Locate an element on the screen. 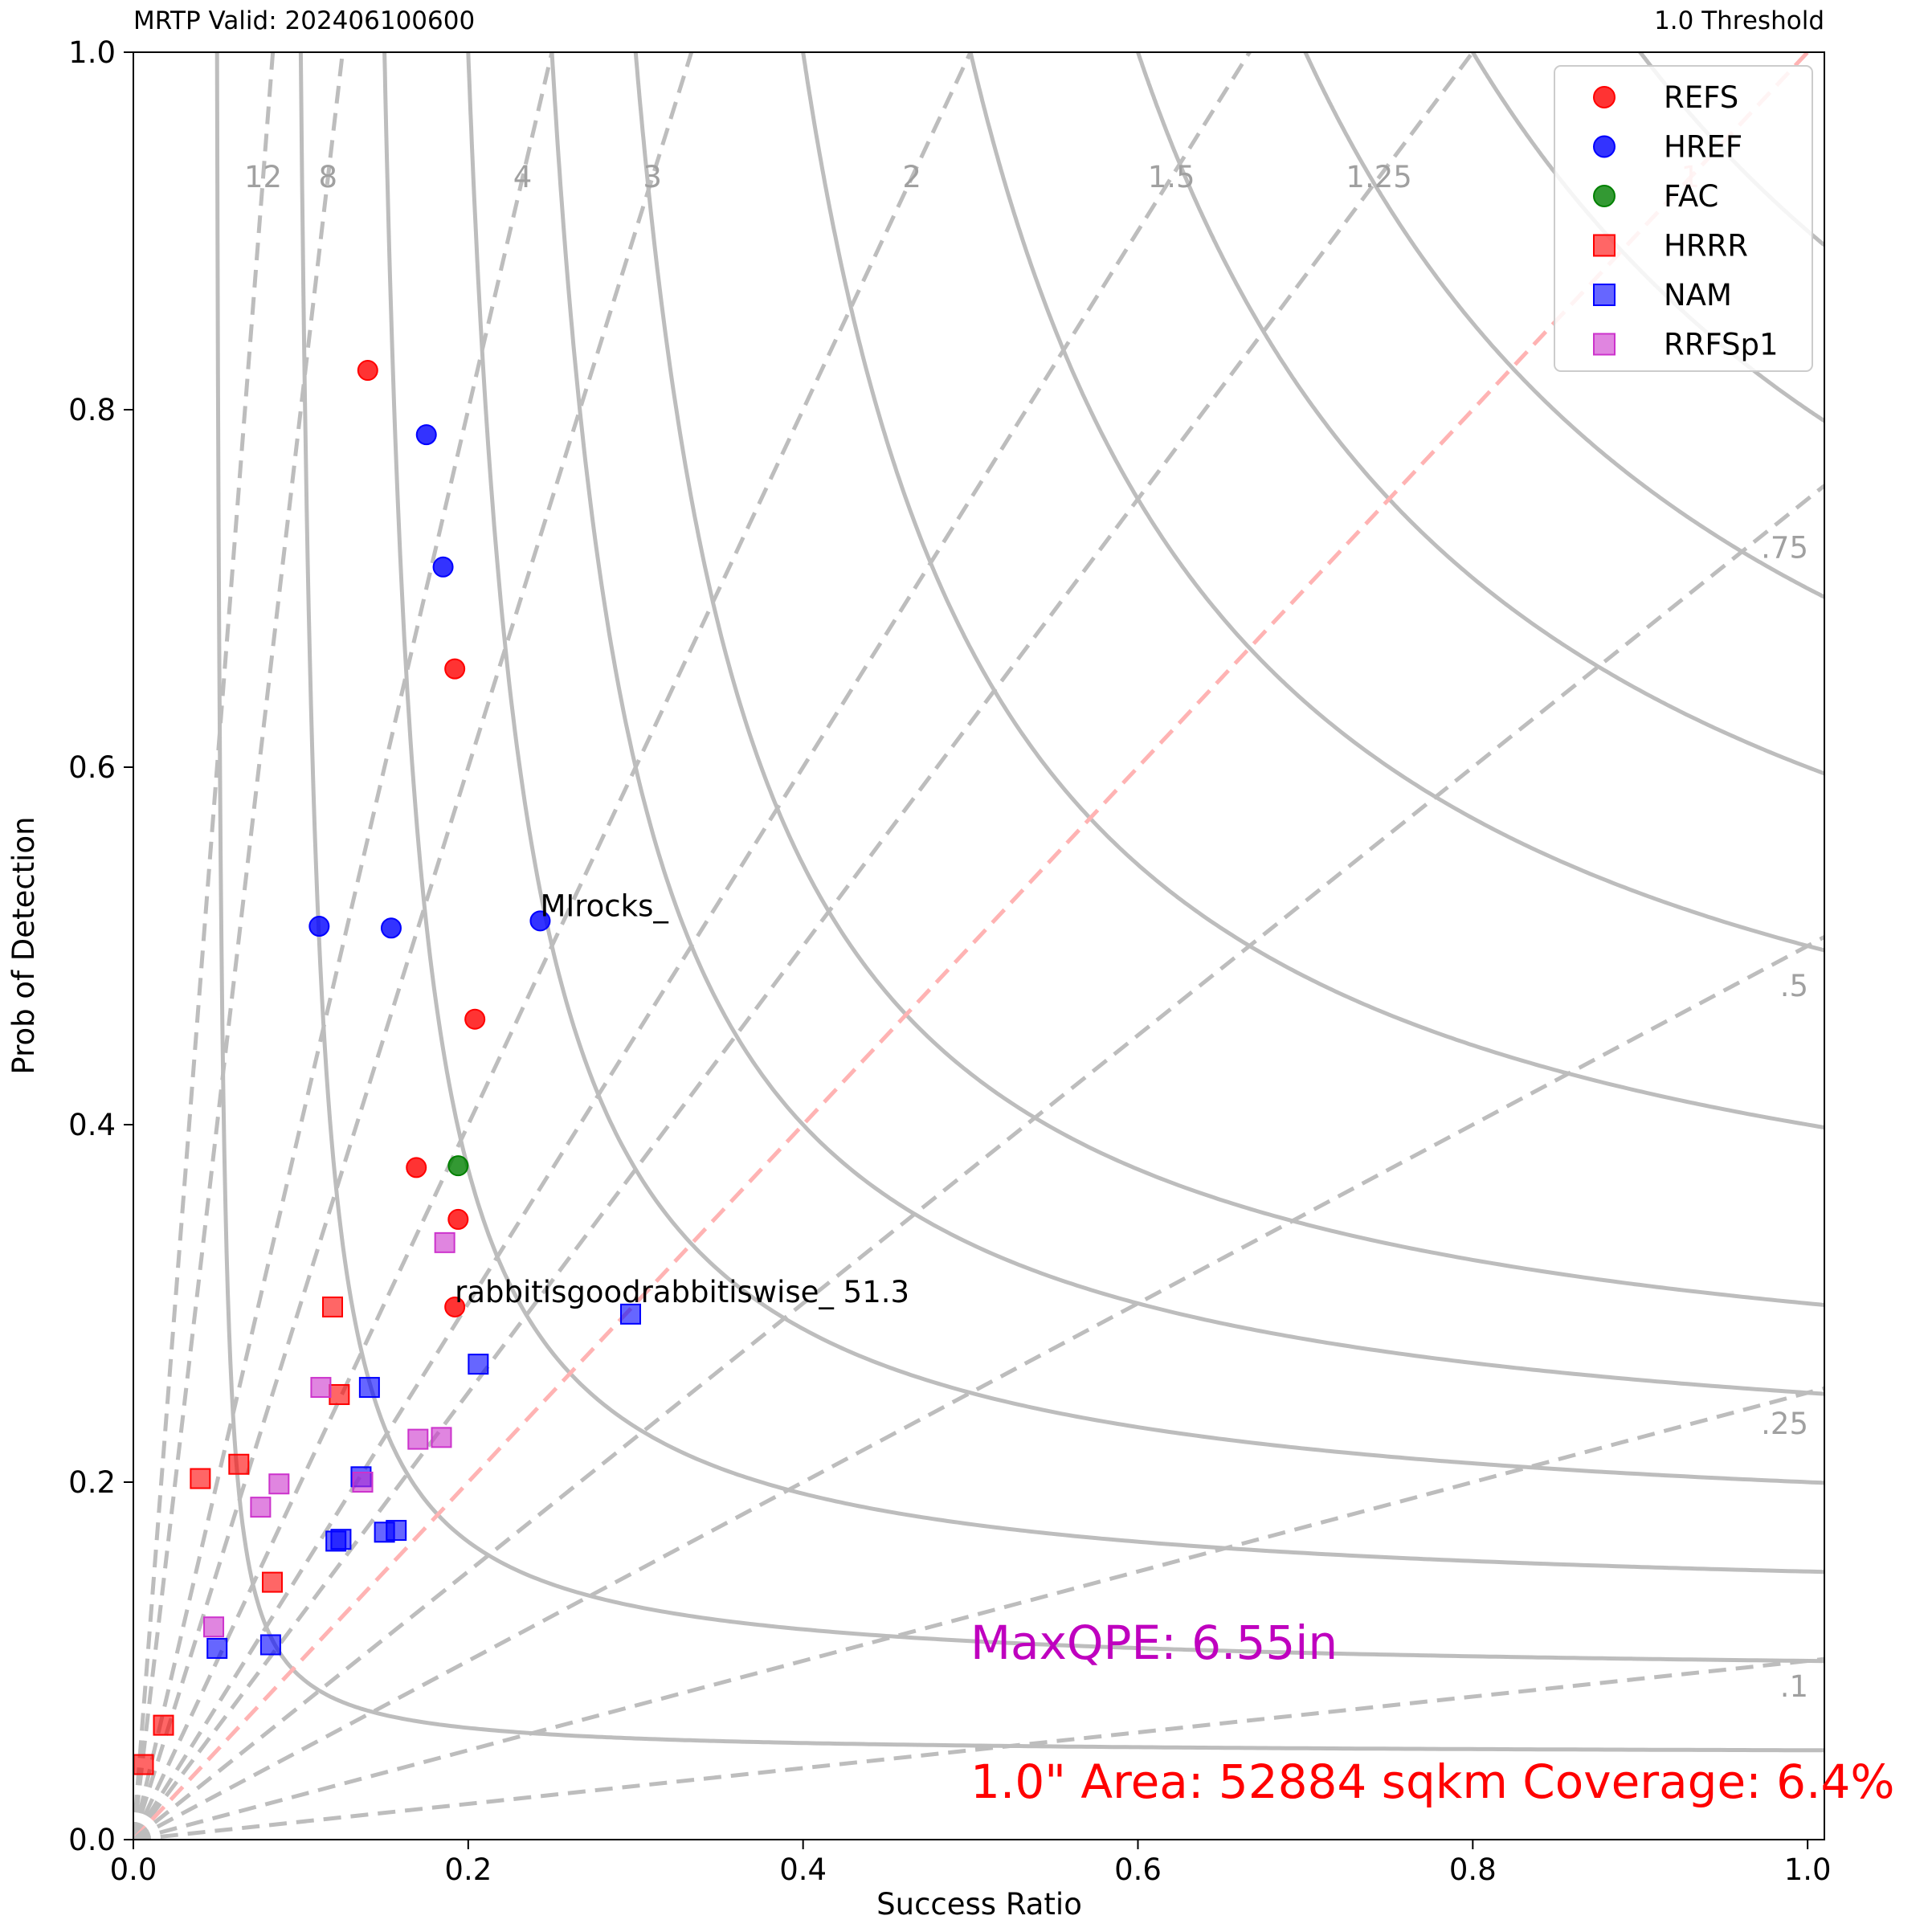 The width and height of the screenshot is (1928, 1932). bias-label: .1 is located at coordinates (1794, 1686).